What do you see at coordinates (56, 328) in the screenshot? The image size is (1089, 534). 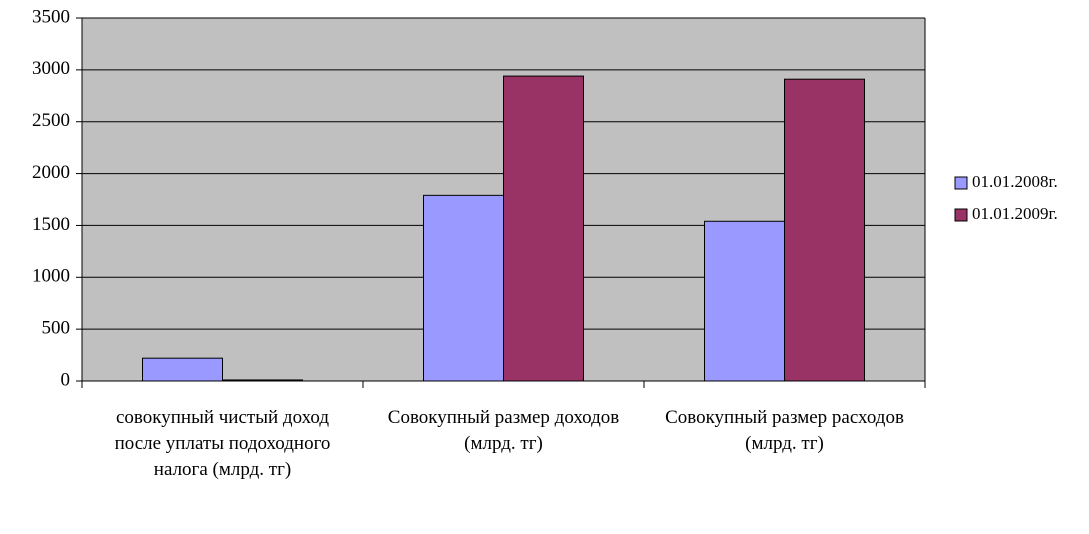 I see `y-tick-label: 500` at bounding box center [56, 328].